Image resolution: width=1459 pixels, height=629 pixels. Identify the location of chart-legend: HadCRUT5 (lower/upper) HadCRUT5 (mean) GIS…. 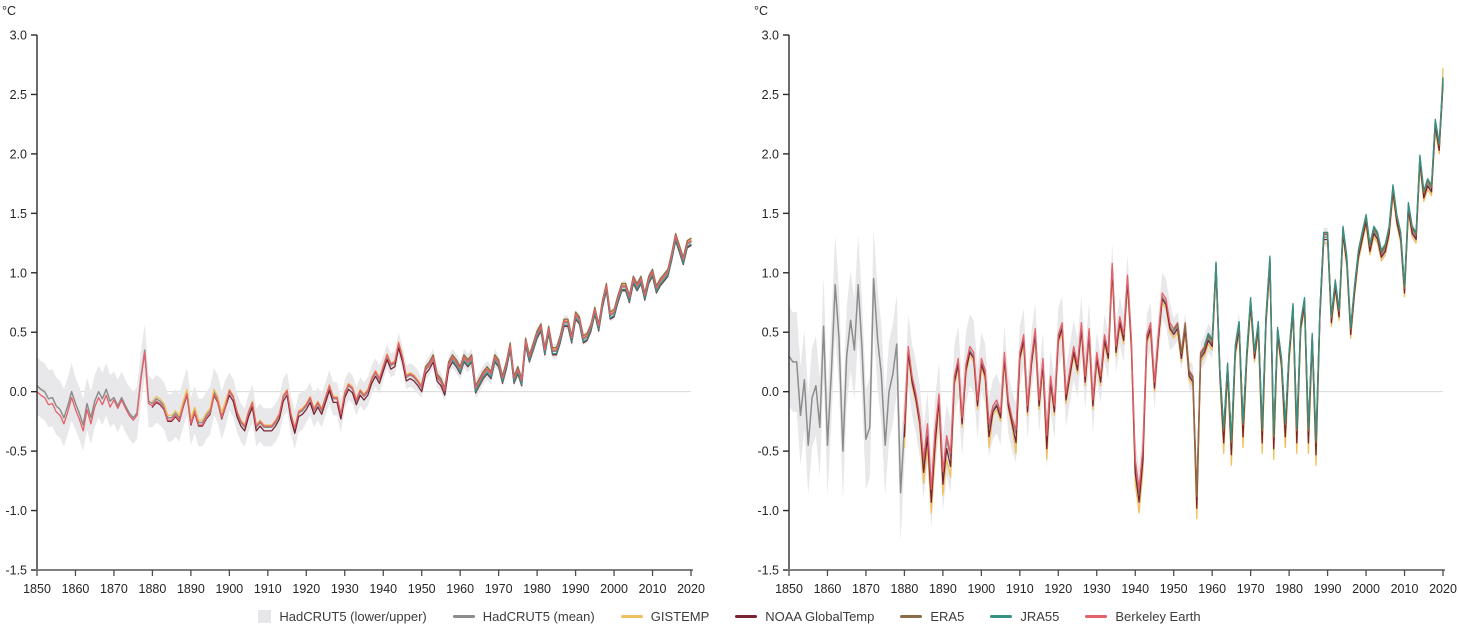
(729, 616).